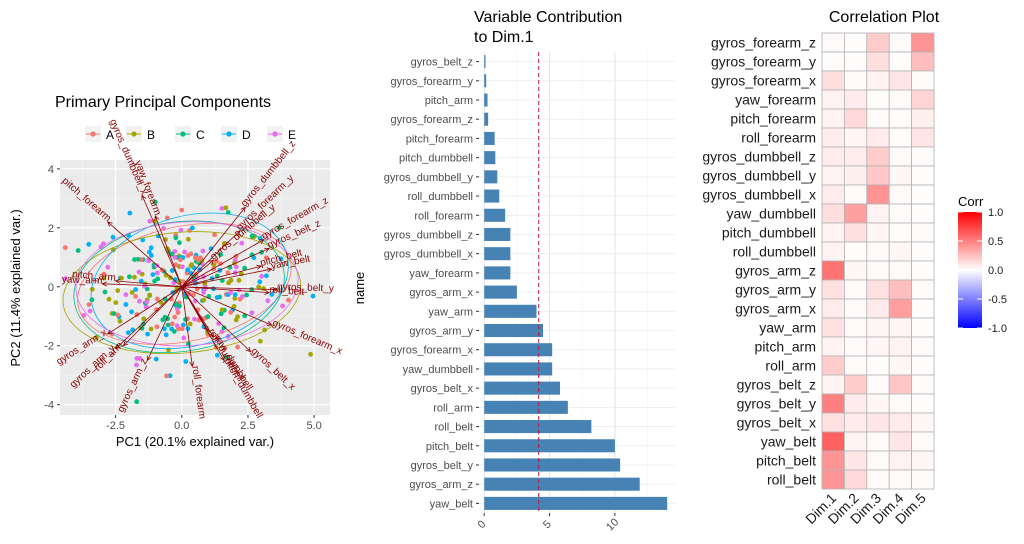 This screenshot has width=1024, height=544. I want to click on y-tick-label: -4, so click(49, 406).